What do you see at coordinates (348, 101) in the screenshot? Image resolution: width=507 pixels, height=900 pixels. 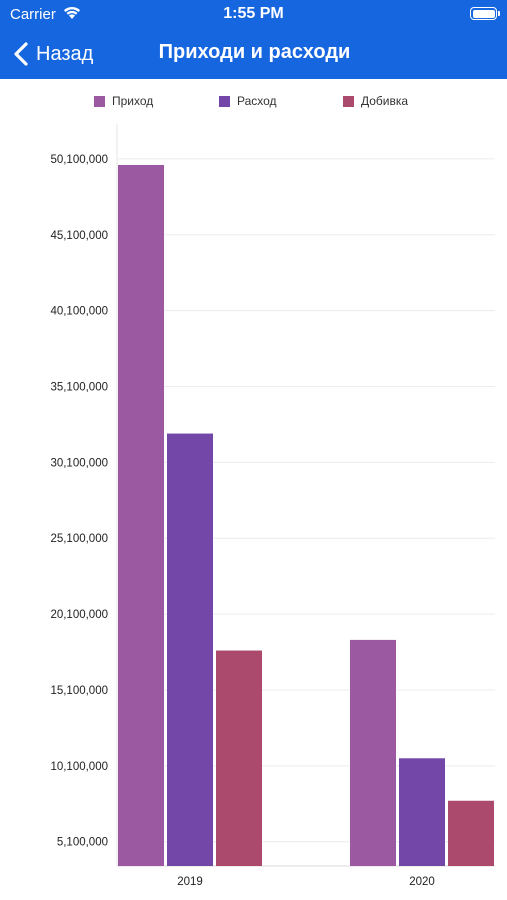 I see `legend-swatch-profit` at bounding box center [348, 101].